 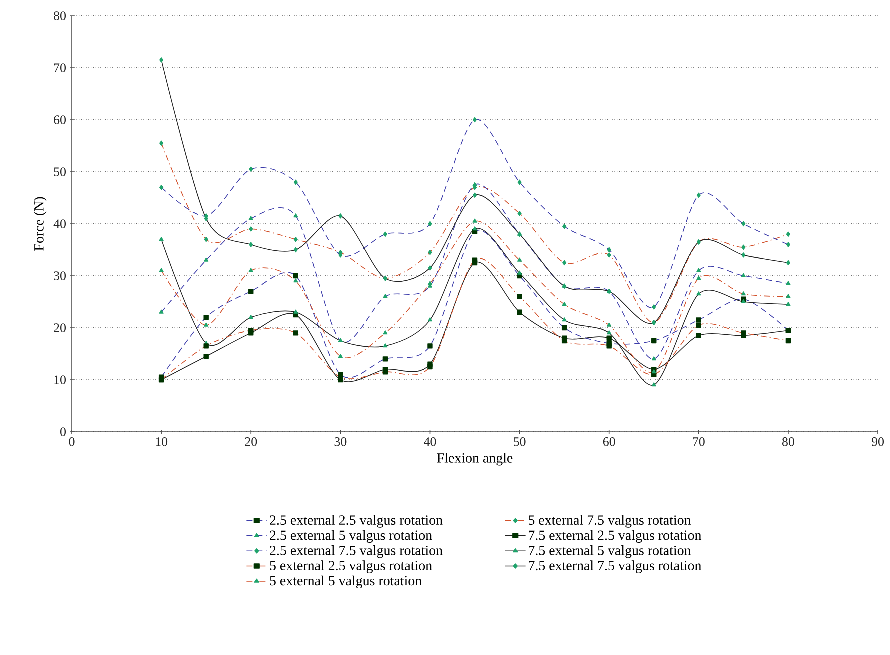 What do you see at coordinates (60, 380) in the screenshot?
I see `y-tick-label: 10` at bounding box center [60, 380].